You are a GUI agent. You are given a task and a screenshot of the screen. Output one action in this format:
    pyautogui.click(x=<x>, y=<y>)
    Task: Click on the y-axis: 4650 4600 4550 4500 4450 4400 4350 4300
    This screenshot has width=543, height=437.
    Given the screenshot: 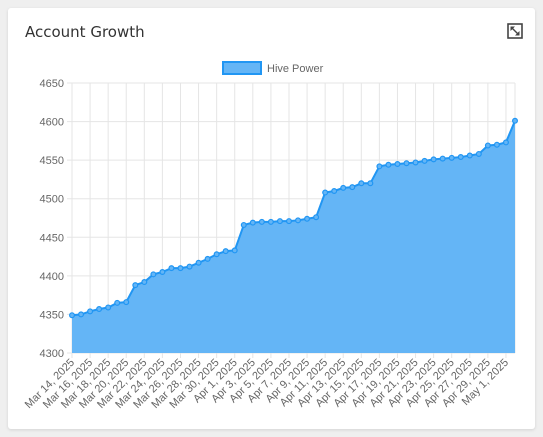 What is the action you would take?
    pyautogui.click(x=52, y=219)
    